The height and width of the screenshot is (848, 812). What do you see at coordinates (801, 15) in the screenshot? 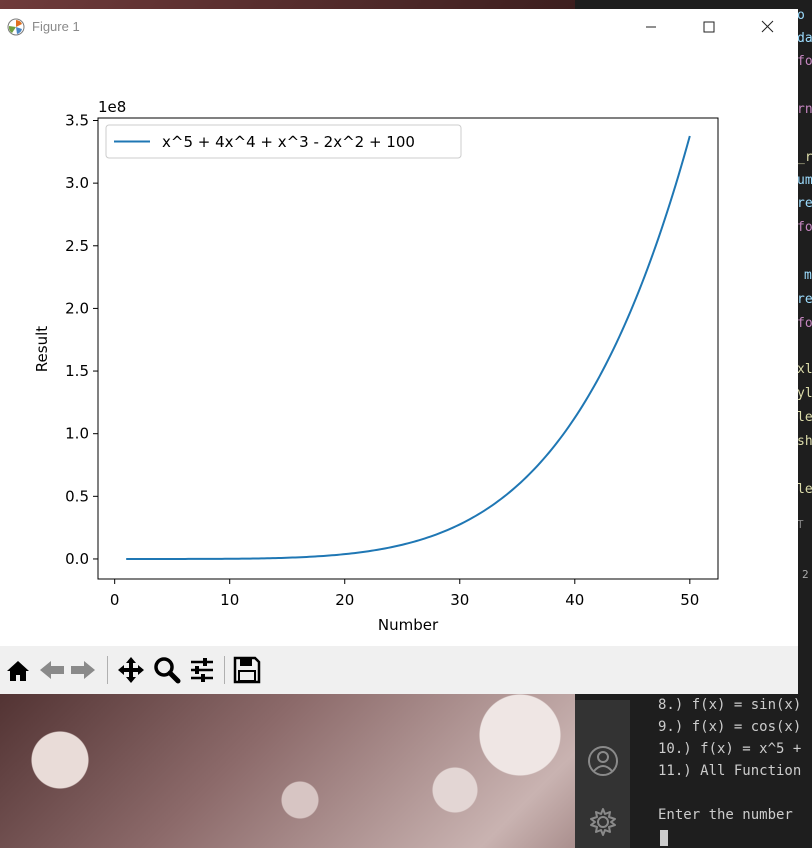
I see `code-fragment: o` at bounding box center [801, 15].